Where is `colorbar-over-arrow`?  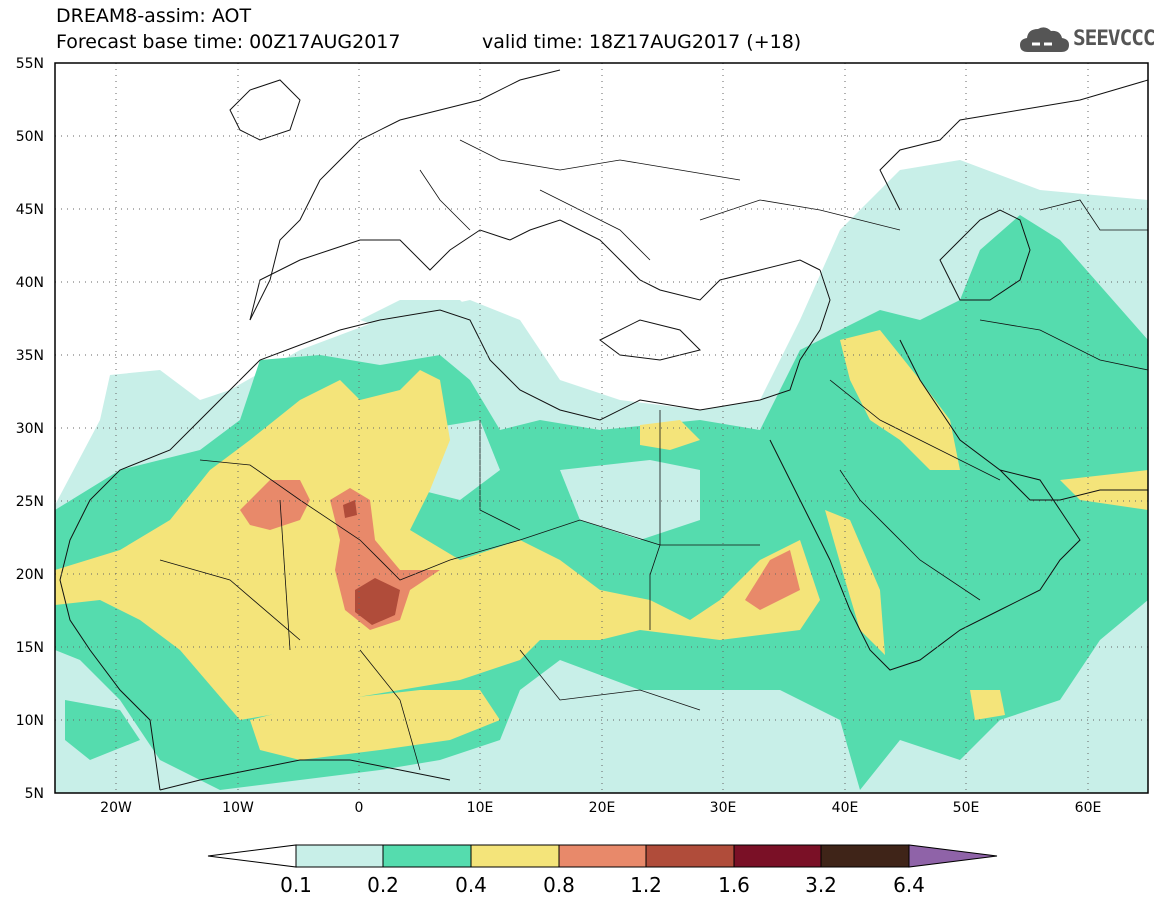 colorbar-over-arrow is located at coordinates (953, 856).